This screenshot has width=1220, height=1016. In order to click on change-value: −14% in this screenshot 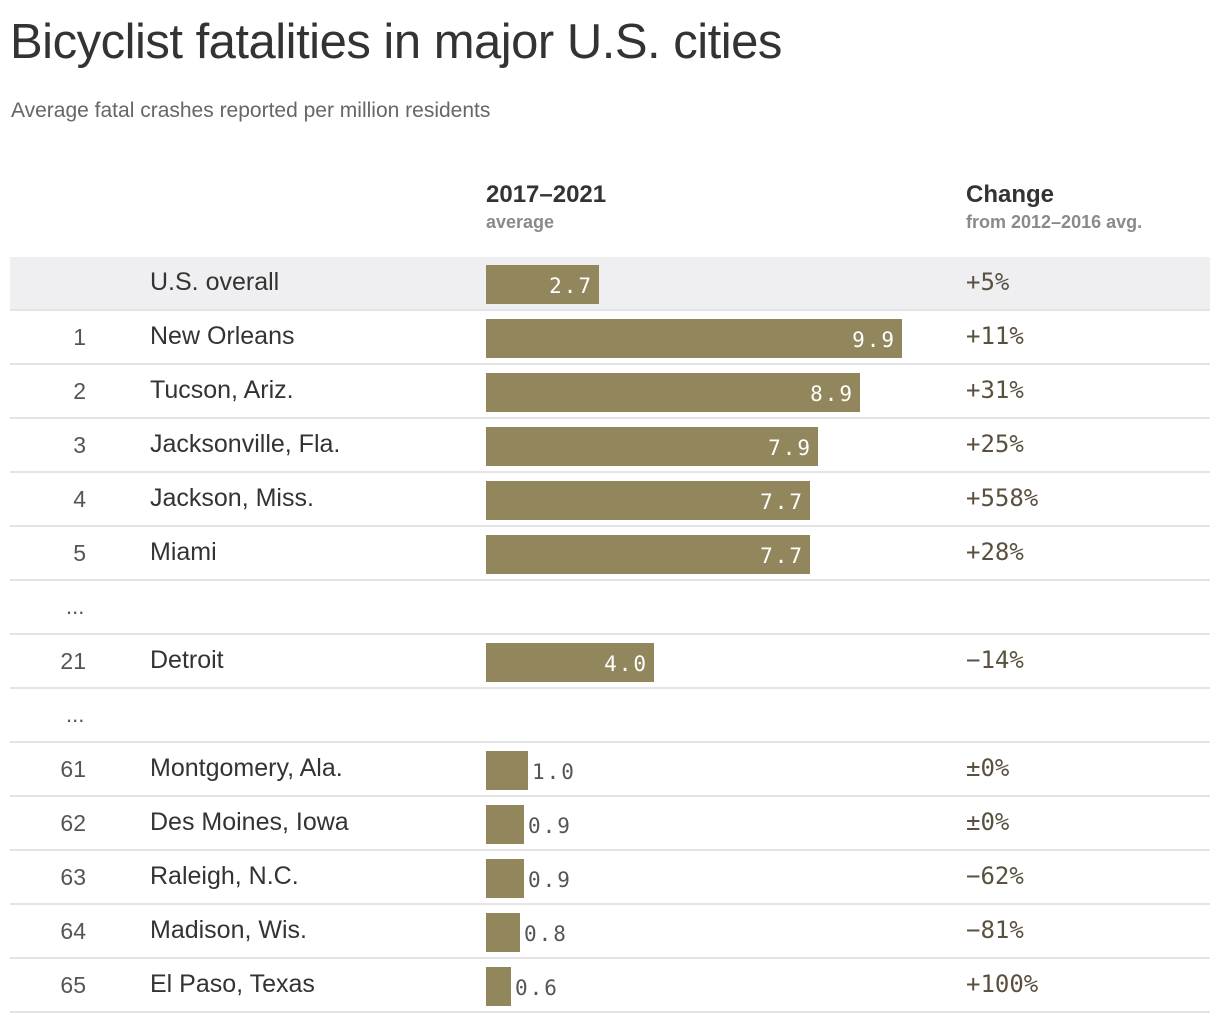, I will do `click(995, 660)`.